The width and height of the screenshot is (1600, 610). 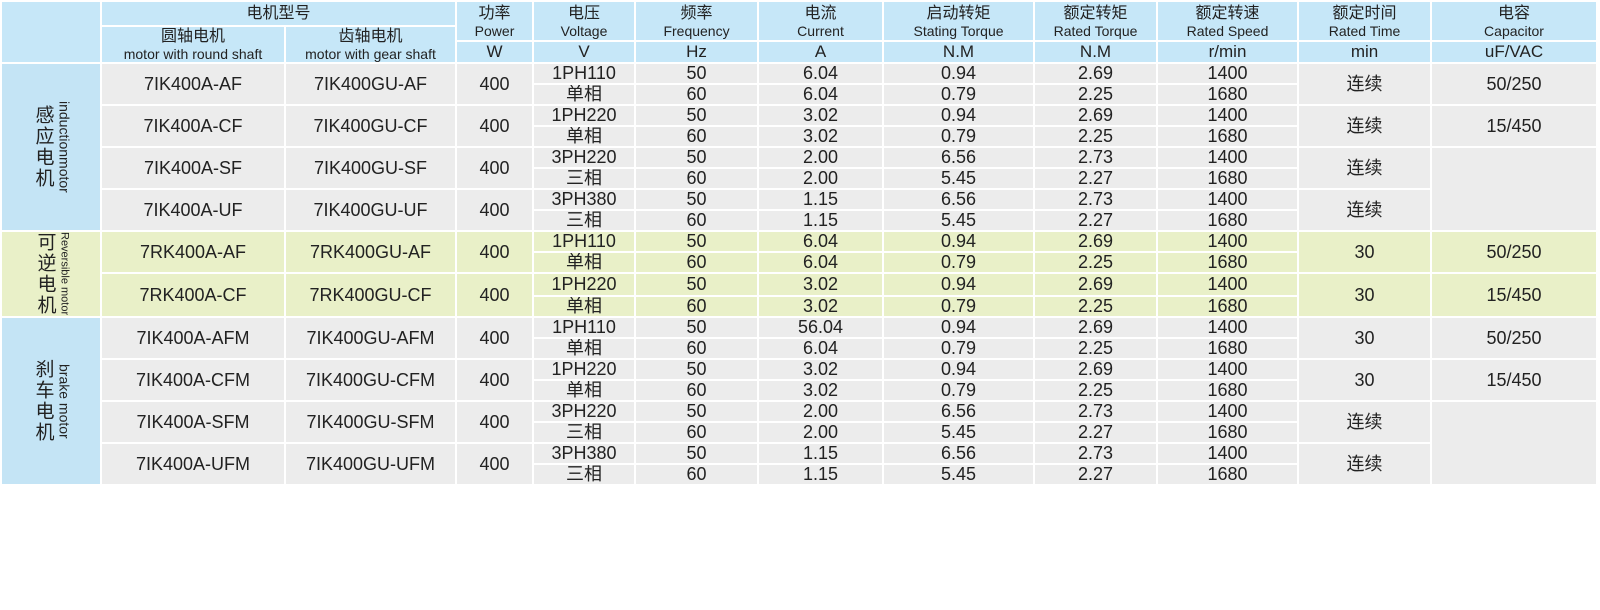 I want to click on model-cell: 7IK400A-AF, so click(x=193, y=84).